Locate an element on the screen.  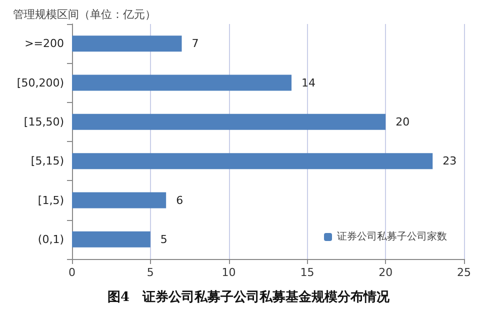
data-label: 6 is located at coordinates (180, 200).